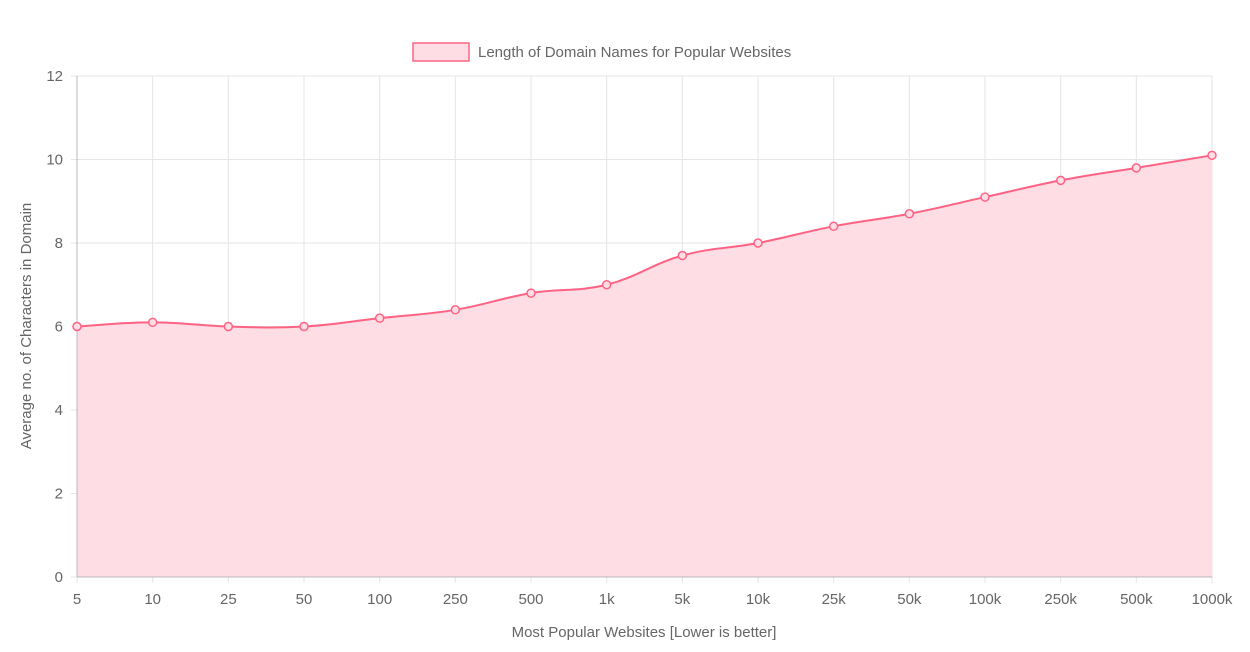  Describe the element at coordinates (59, 243) in the screenshot. I see `y-tick-label: 8` at that location.